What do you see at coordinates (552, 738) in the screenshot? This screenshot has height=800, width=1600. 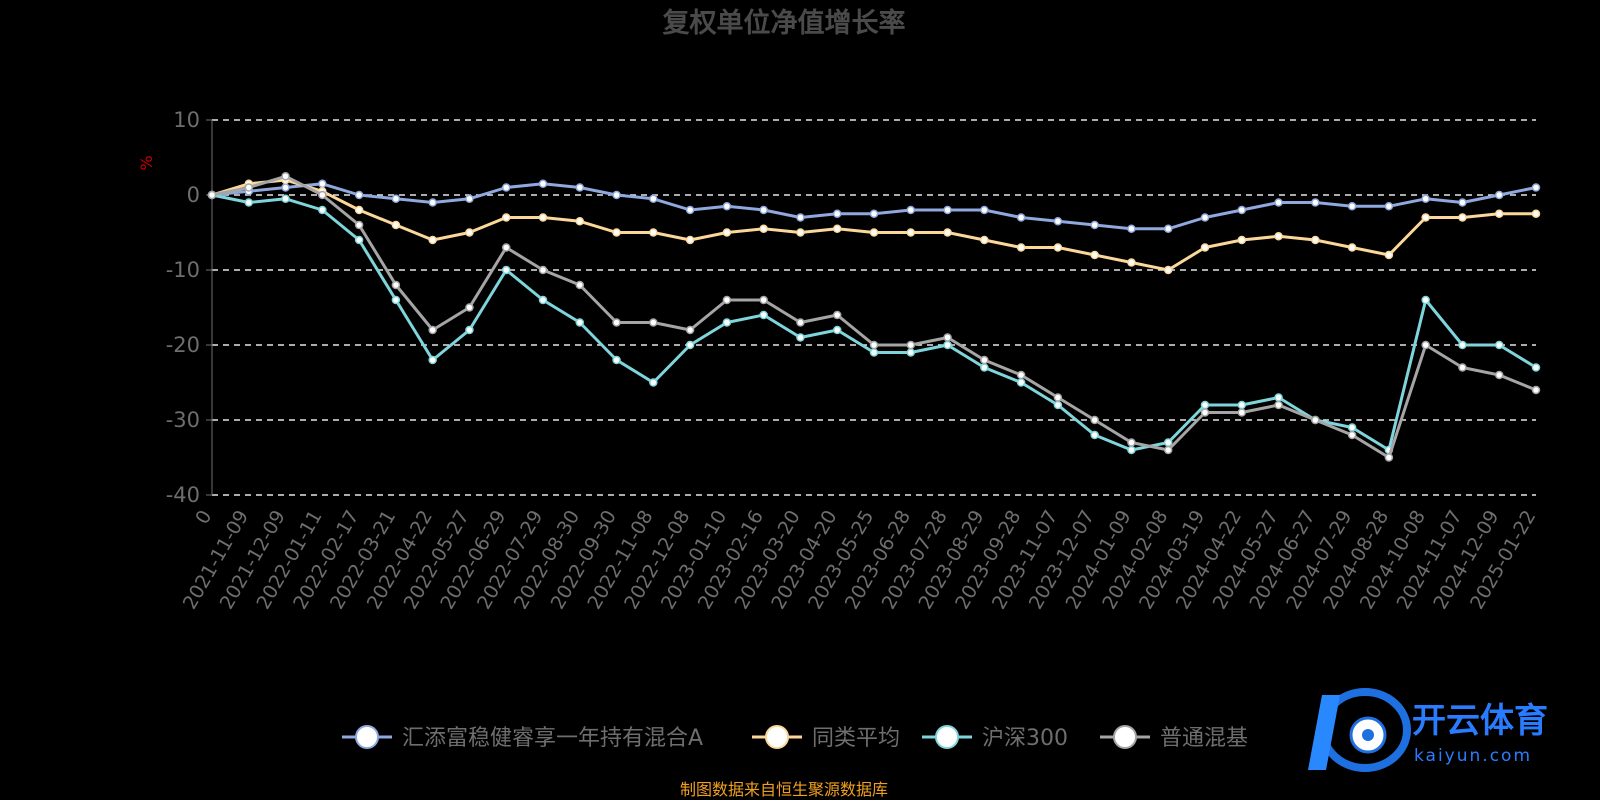 I see `legend-label: 汇添富稳健睿享一年持有混合A` at bounding box center [552, 738].